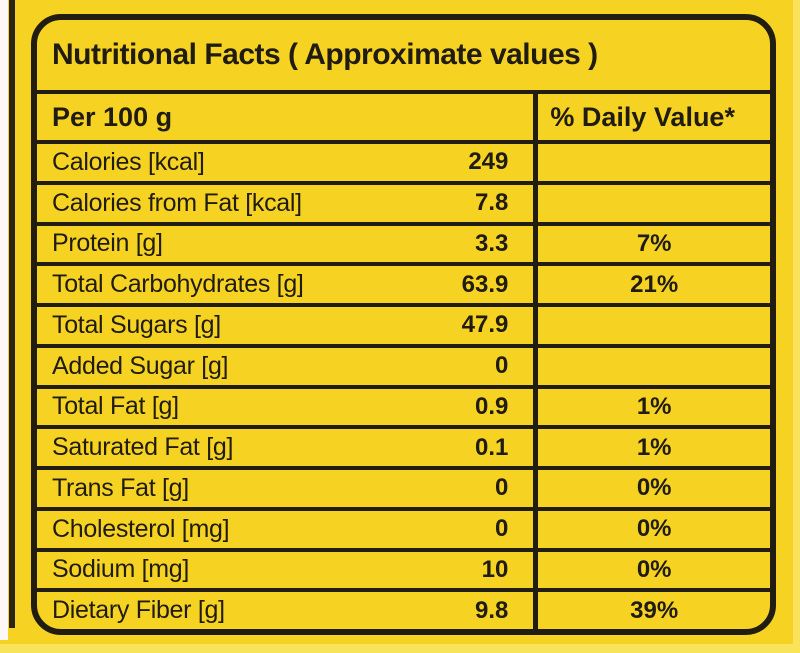  Describe the element at coordinates (4, 320) in the screenshot. I see `photo-edge-strip` at that location.